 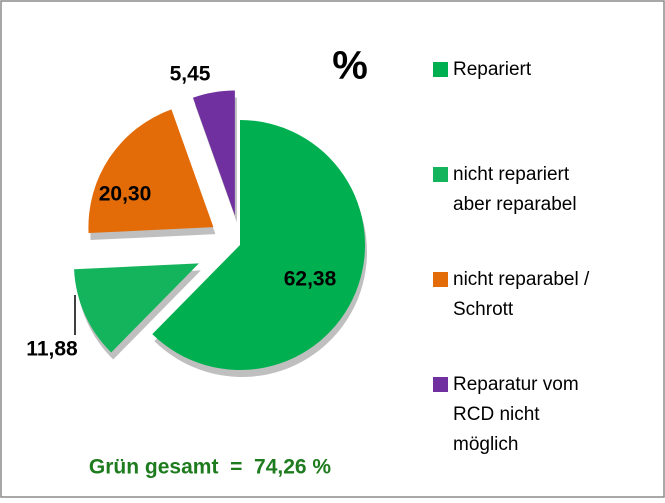 I want to click on legend-label: Reparatur vom RCD nicht möglich, so click(x=516, y=414).